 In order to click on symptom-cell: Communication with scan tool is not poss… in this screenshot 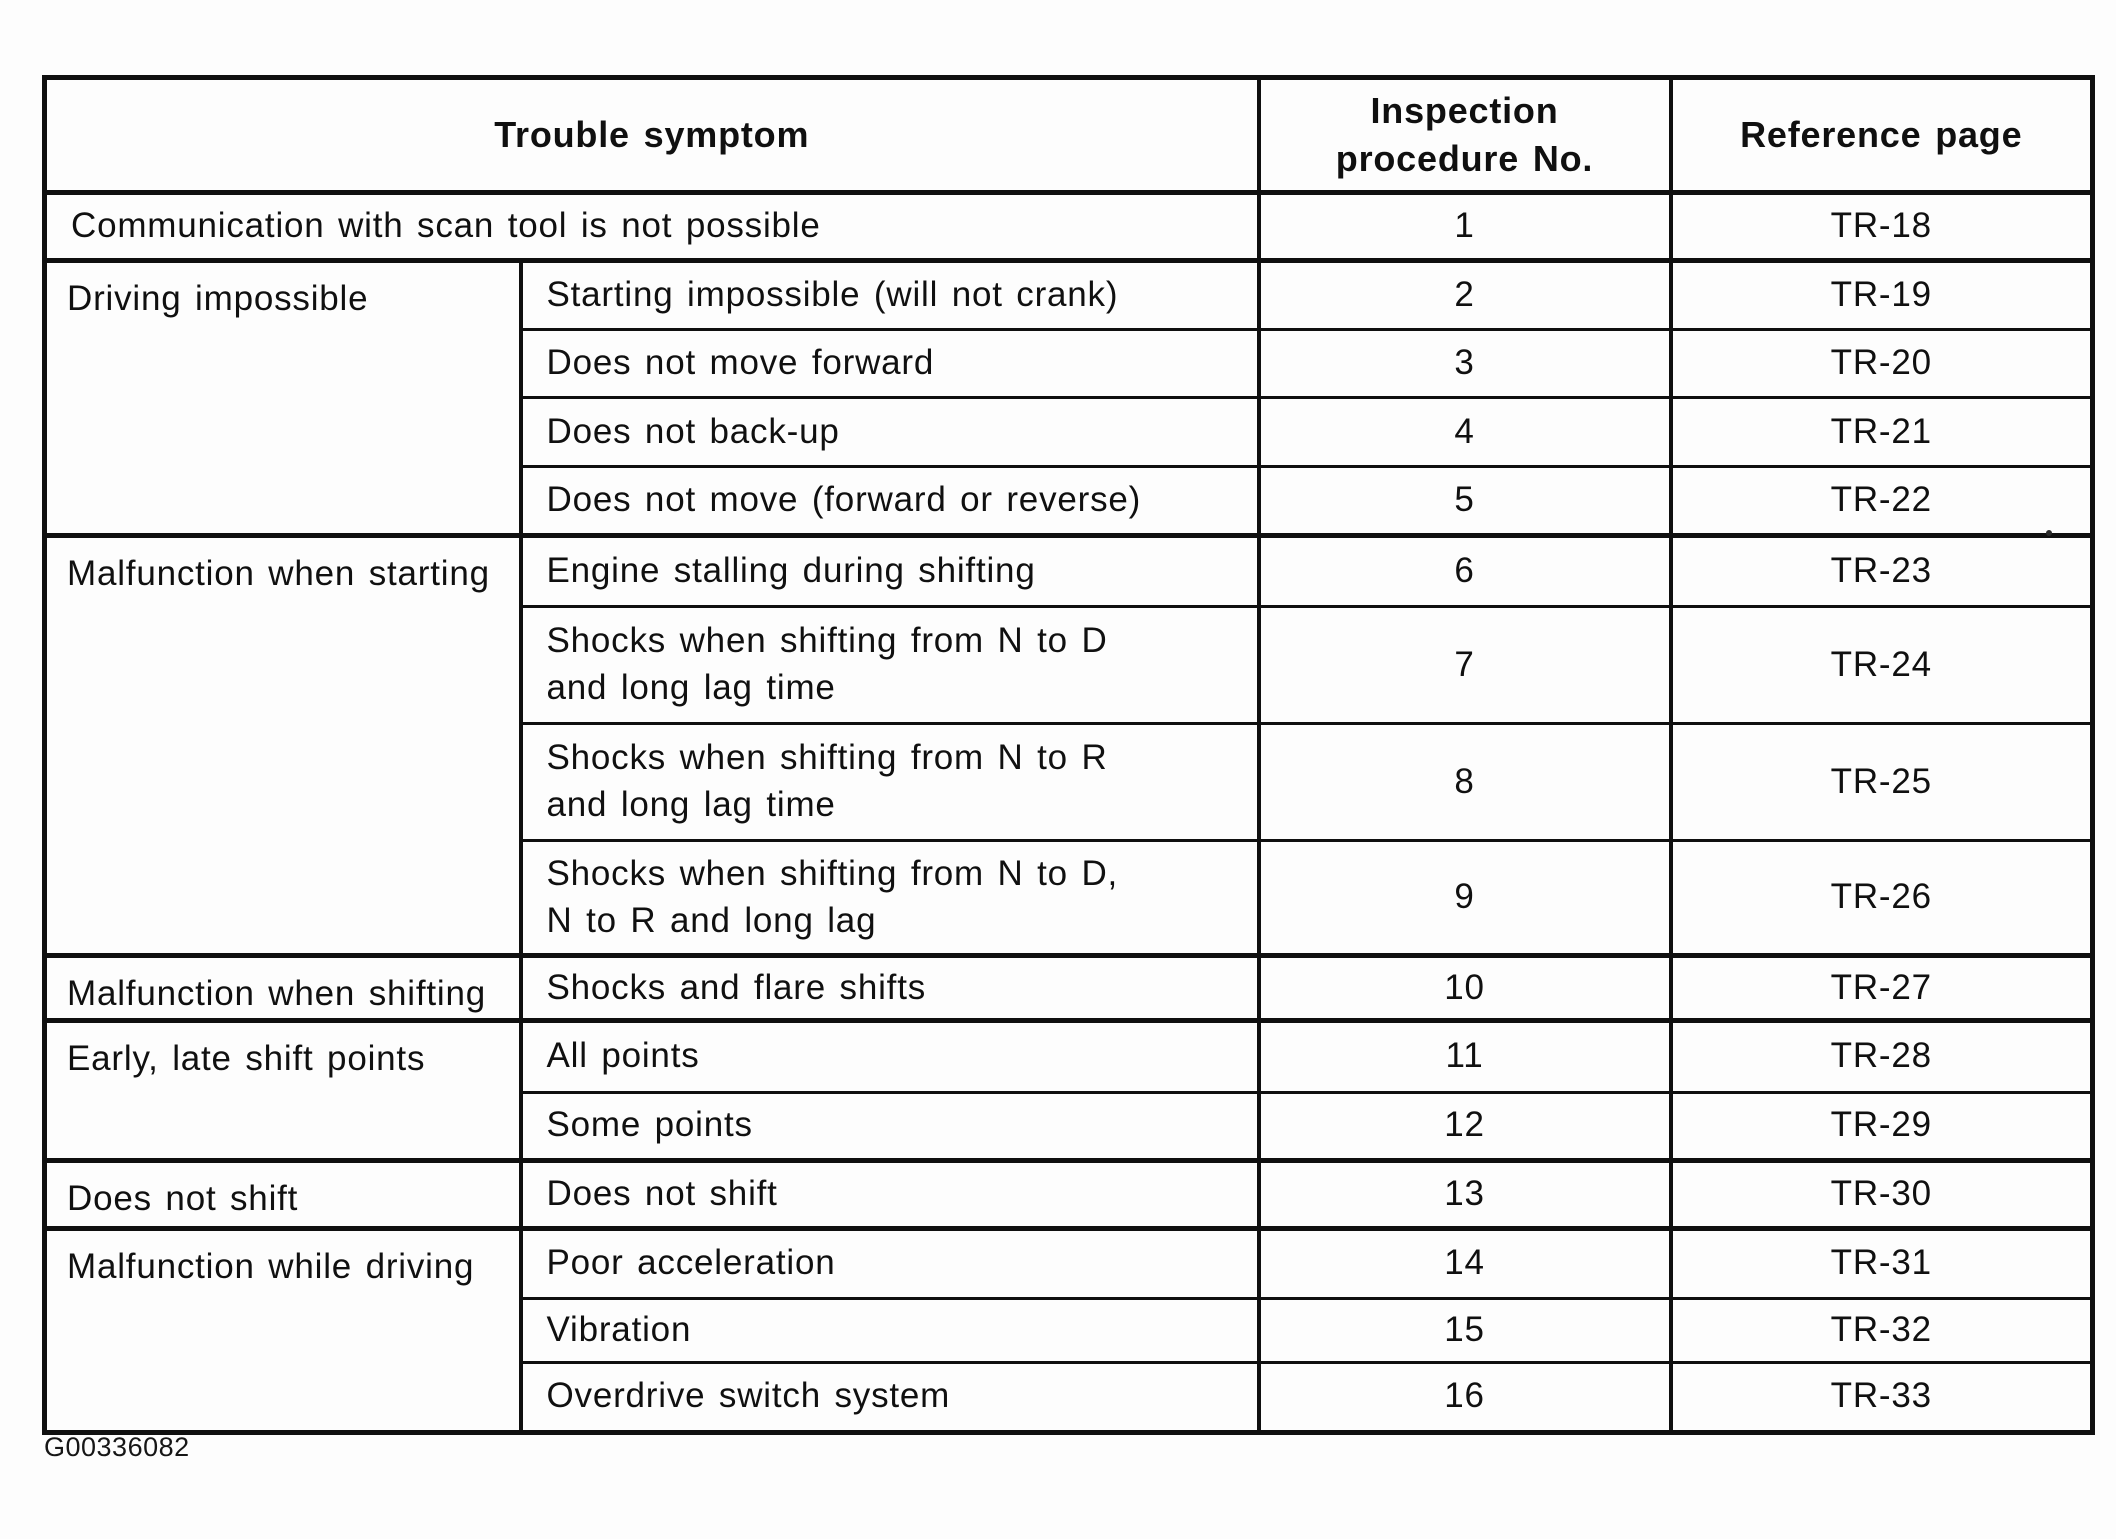, I will do `click(651, 226)`.